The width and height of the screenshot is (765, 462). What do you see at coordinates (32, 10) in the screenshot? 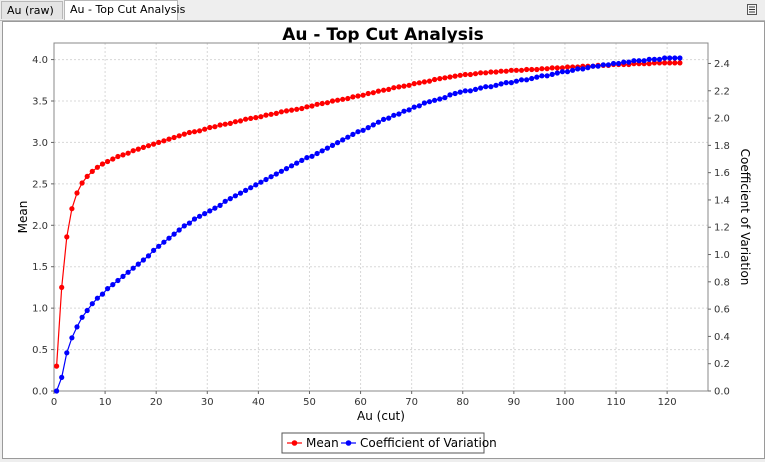
I see `tab-au-raw: Au (raw)` at bounding box center [32, 10].